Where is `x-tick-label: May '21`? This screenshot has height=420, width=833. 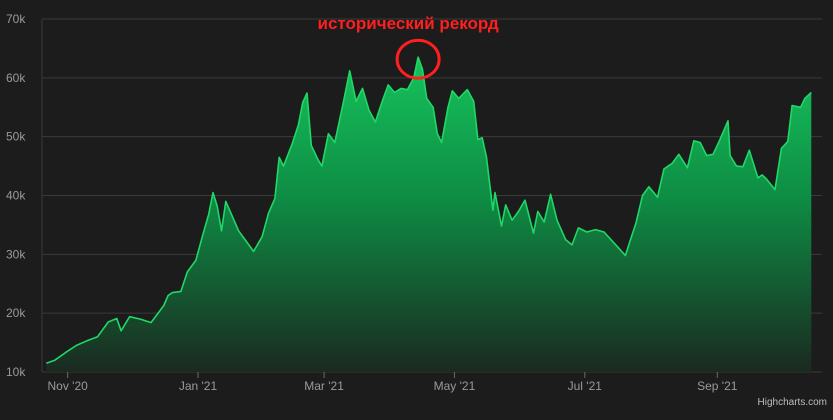 x-tick-label: May '21 is located at coordinates (455, 386).